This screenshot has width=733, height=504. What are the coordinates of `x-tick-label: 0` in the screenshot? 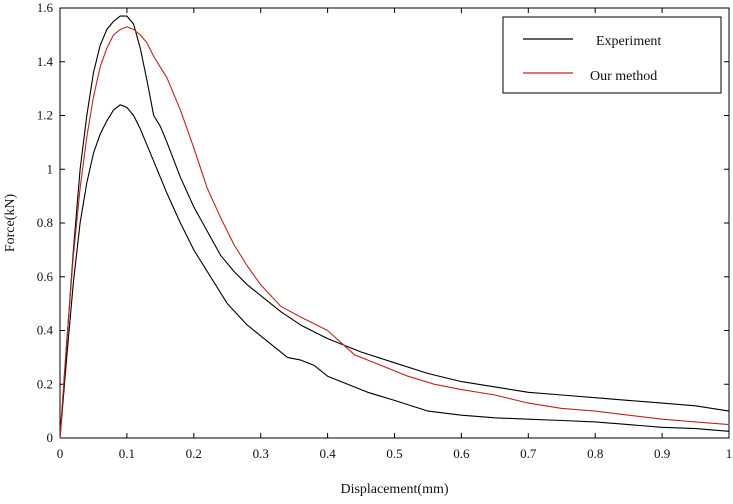 It's located at (60, 453).